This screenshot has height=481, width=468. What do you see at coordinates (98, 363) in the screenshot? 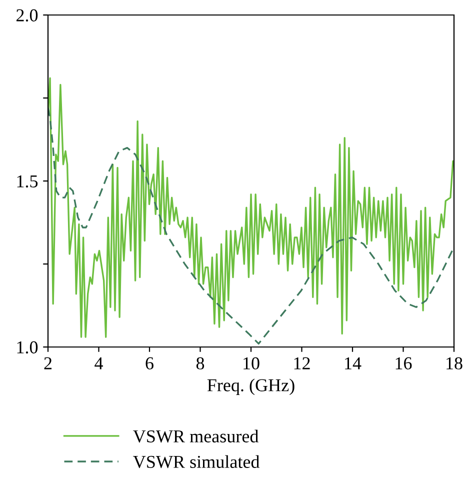
I see `x-tick-label: 4` at bounding box center [98, 363].